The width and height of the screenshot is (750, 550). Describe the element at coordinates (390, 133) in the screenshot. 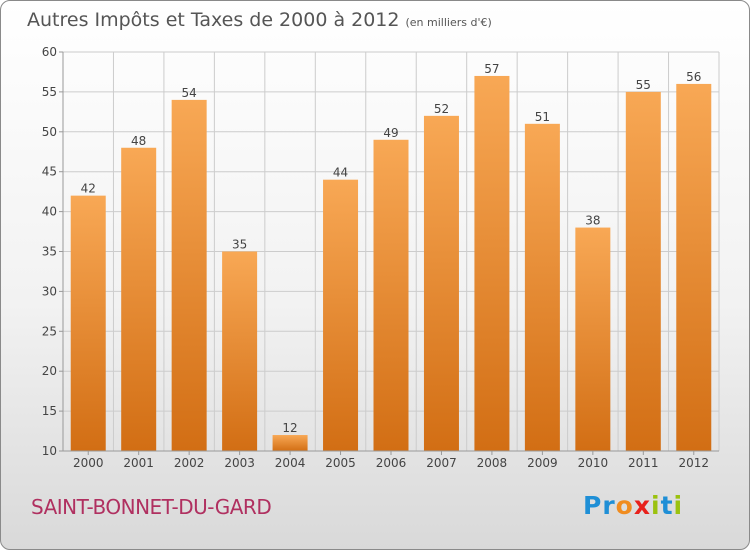

I see `data-label-2006: 49` at that location.